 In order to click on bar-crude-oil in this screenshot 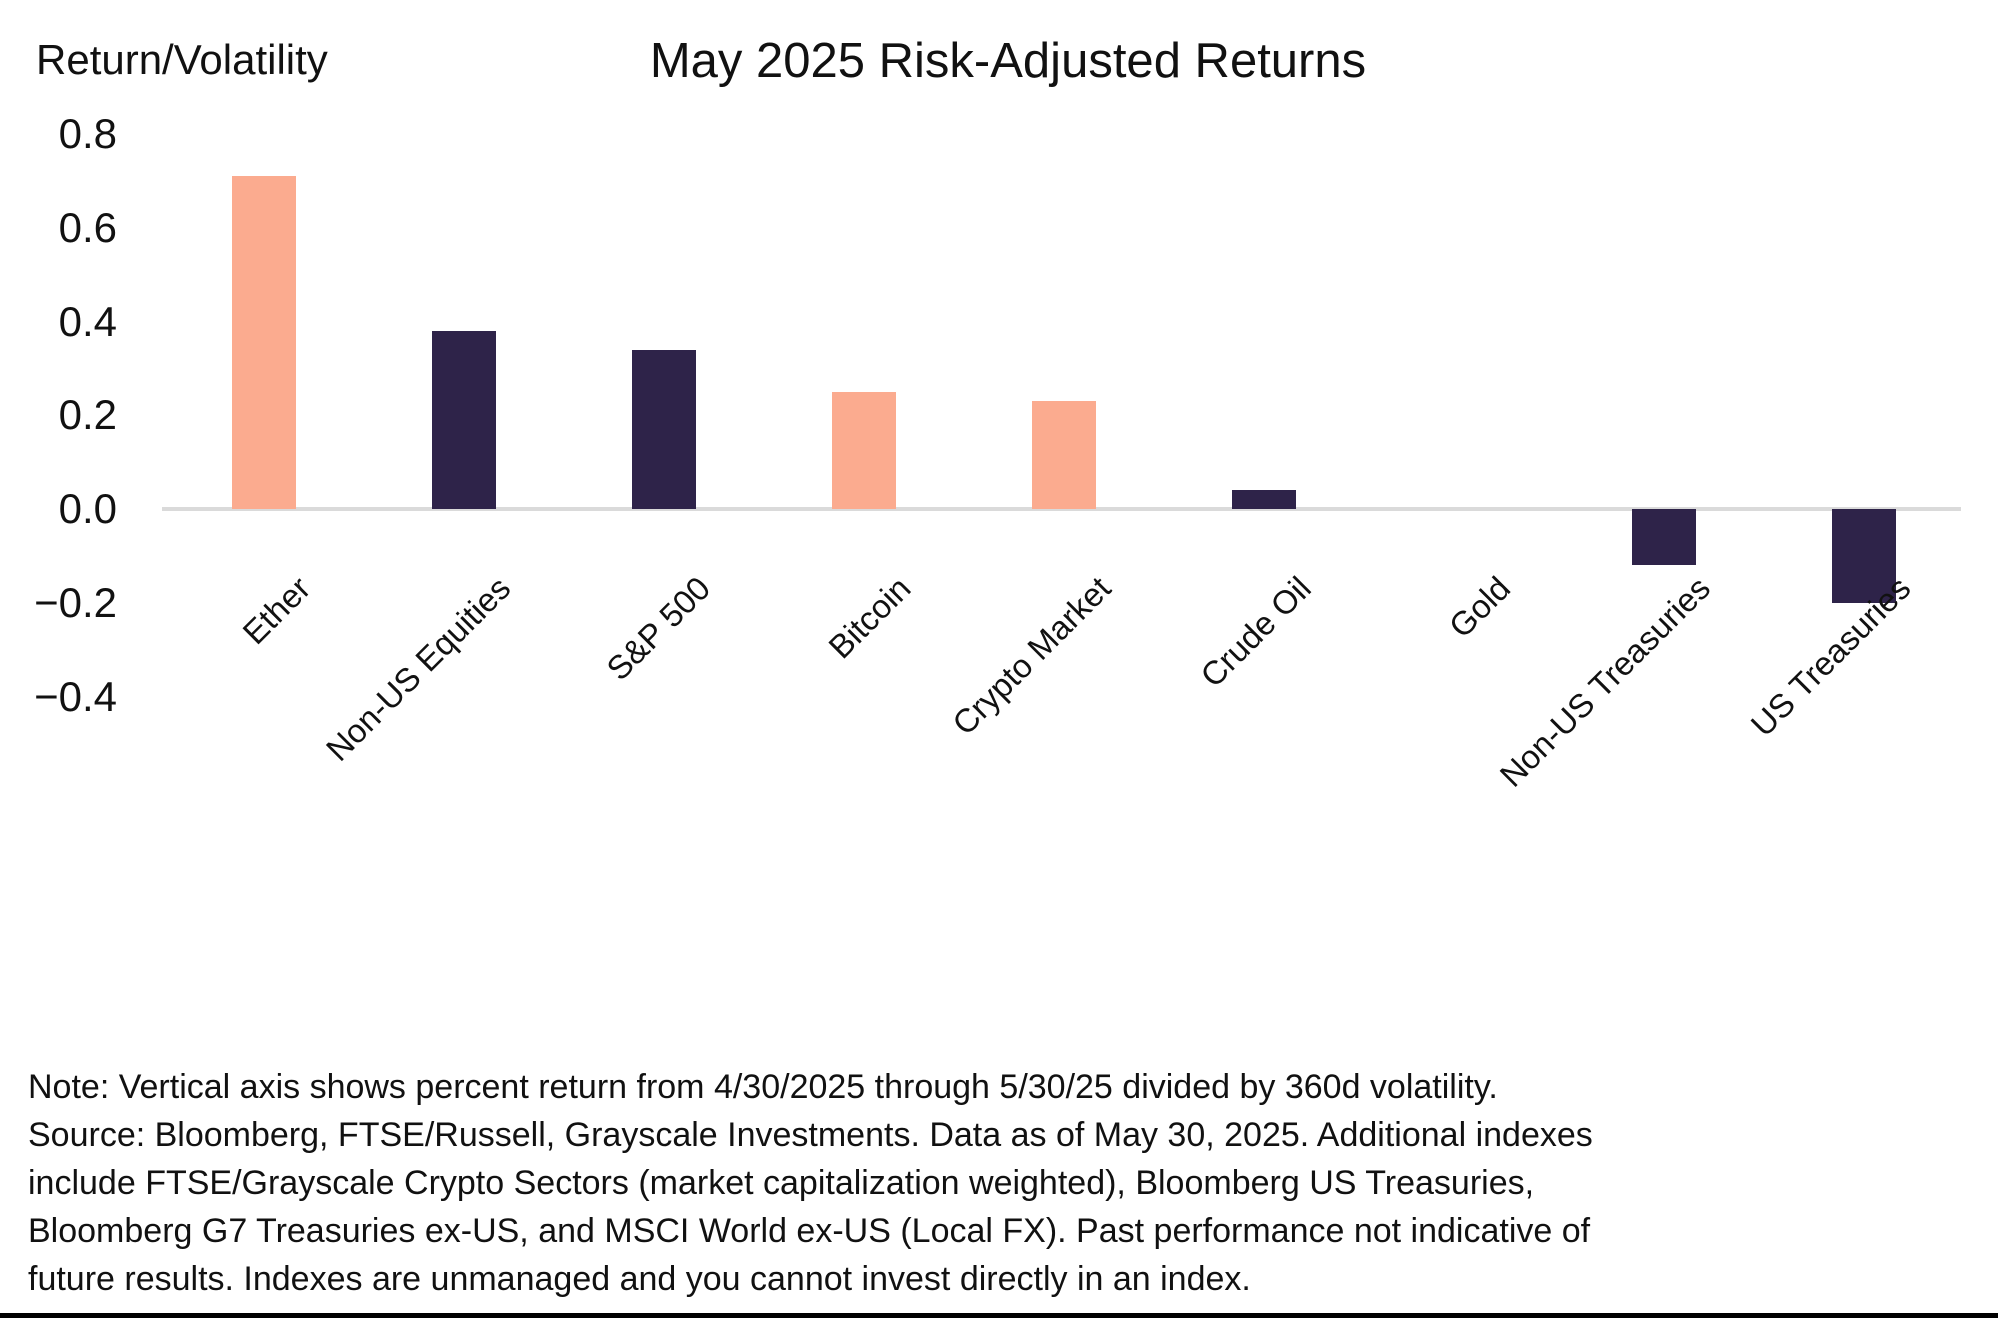, I will do `click(1264, 499)`.